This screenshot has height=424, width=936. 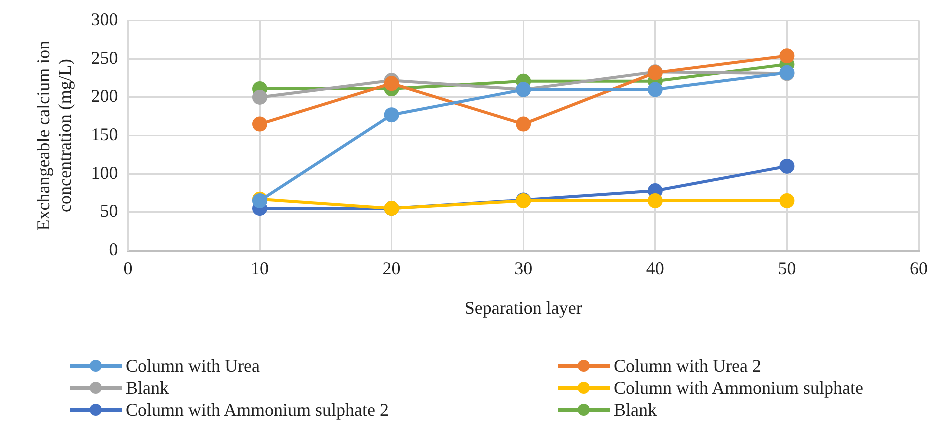 I want to click on legend-label: Column with Urea, so click(x=193, y=366).